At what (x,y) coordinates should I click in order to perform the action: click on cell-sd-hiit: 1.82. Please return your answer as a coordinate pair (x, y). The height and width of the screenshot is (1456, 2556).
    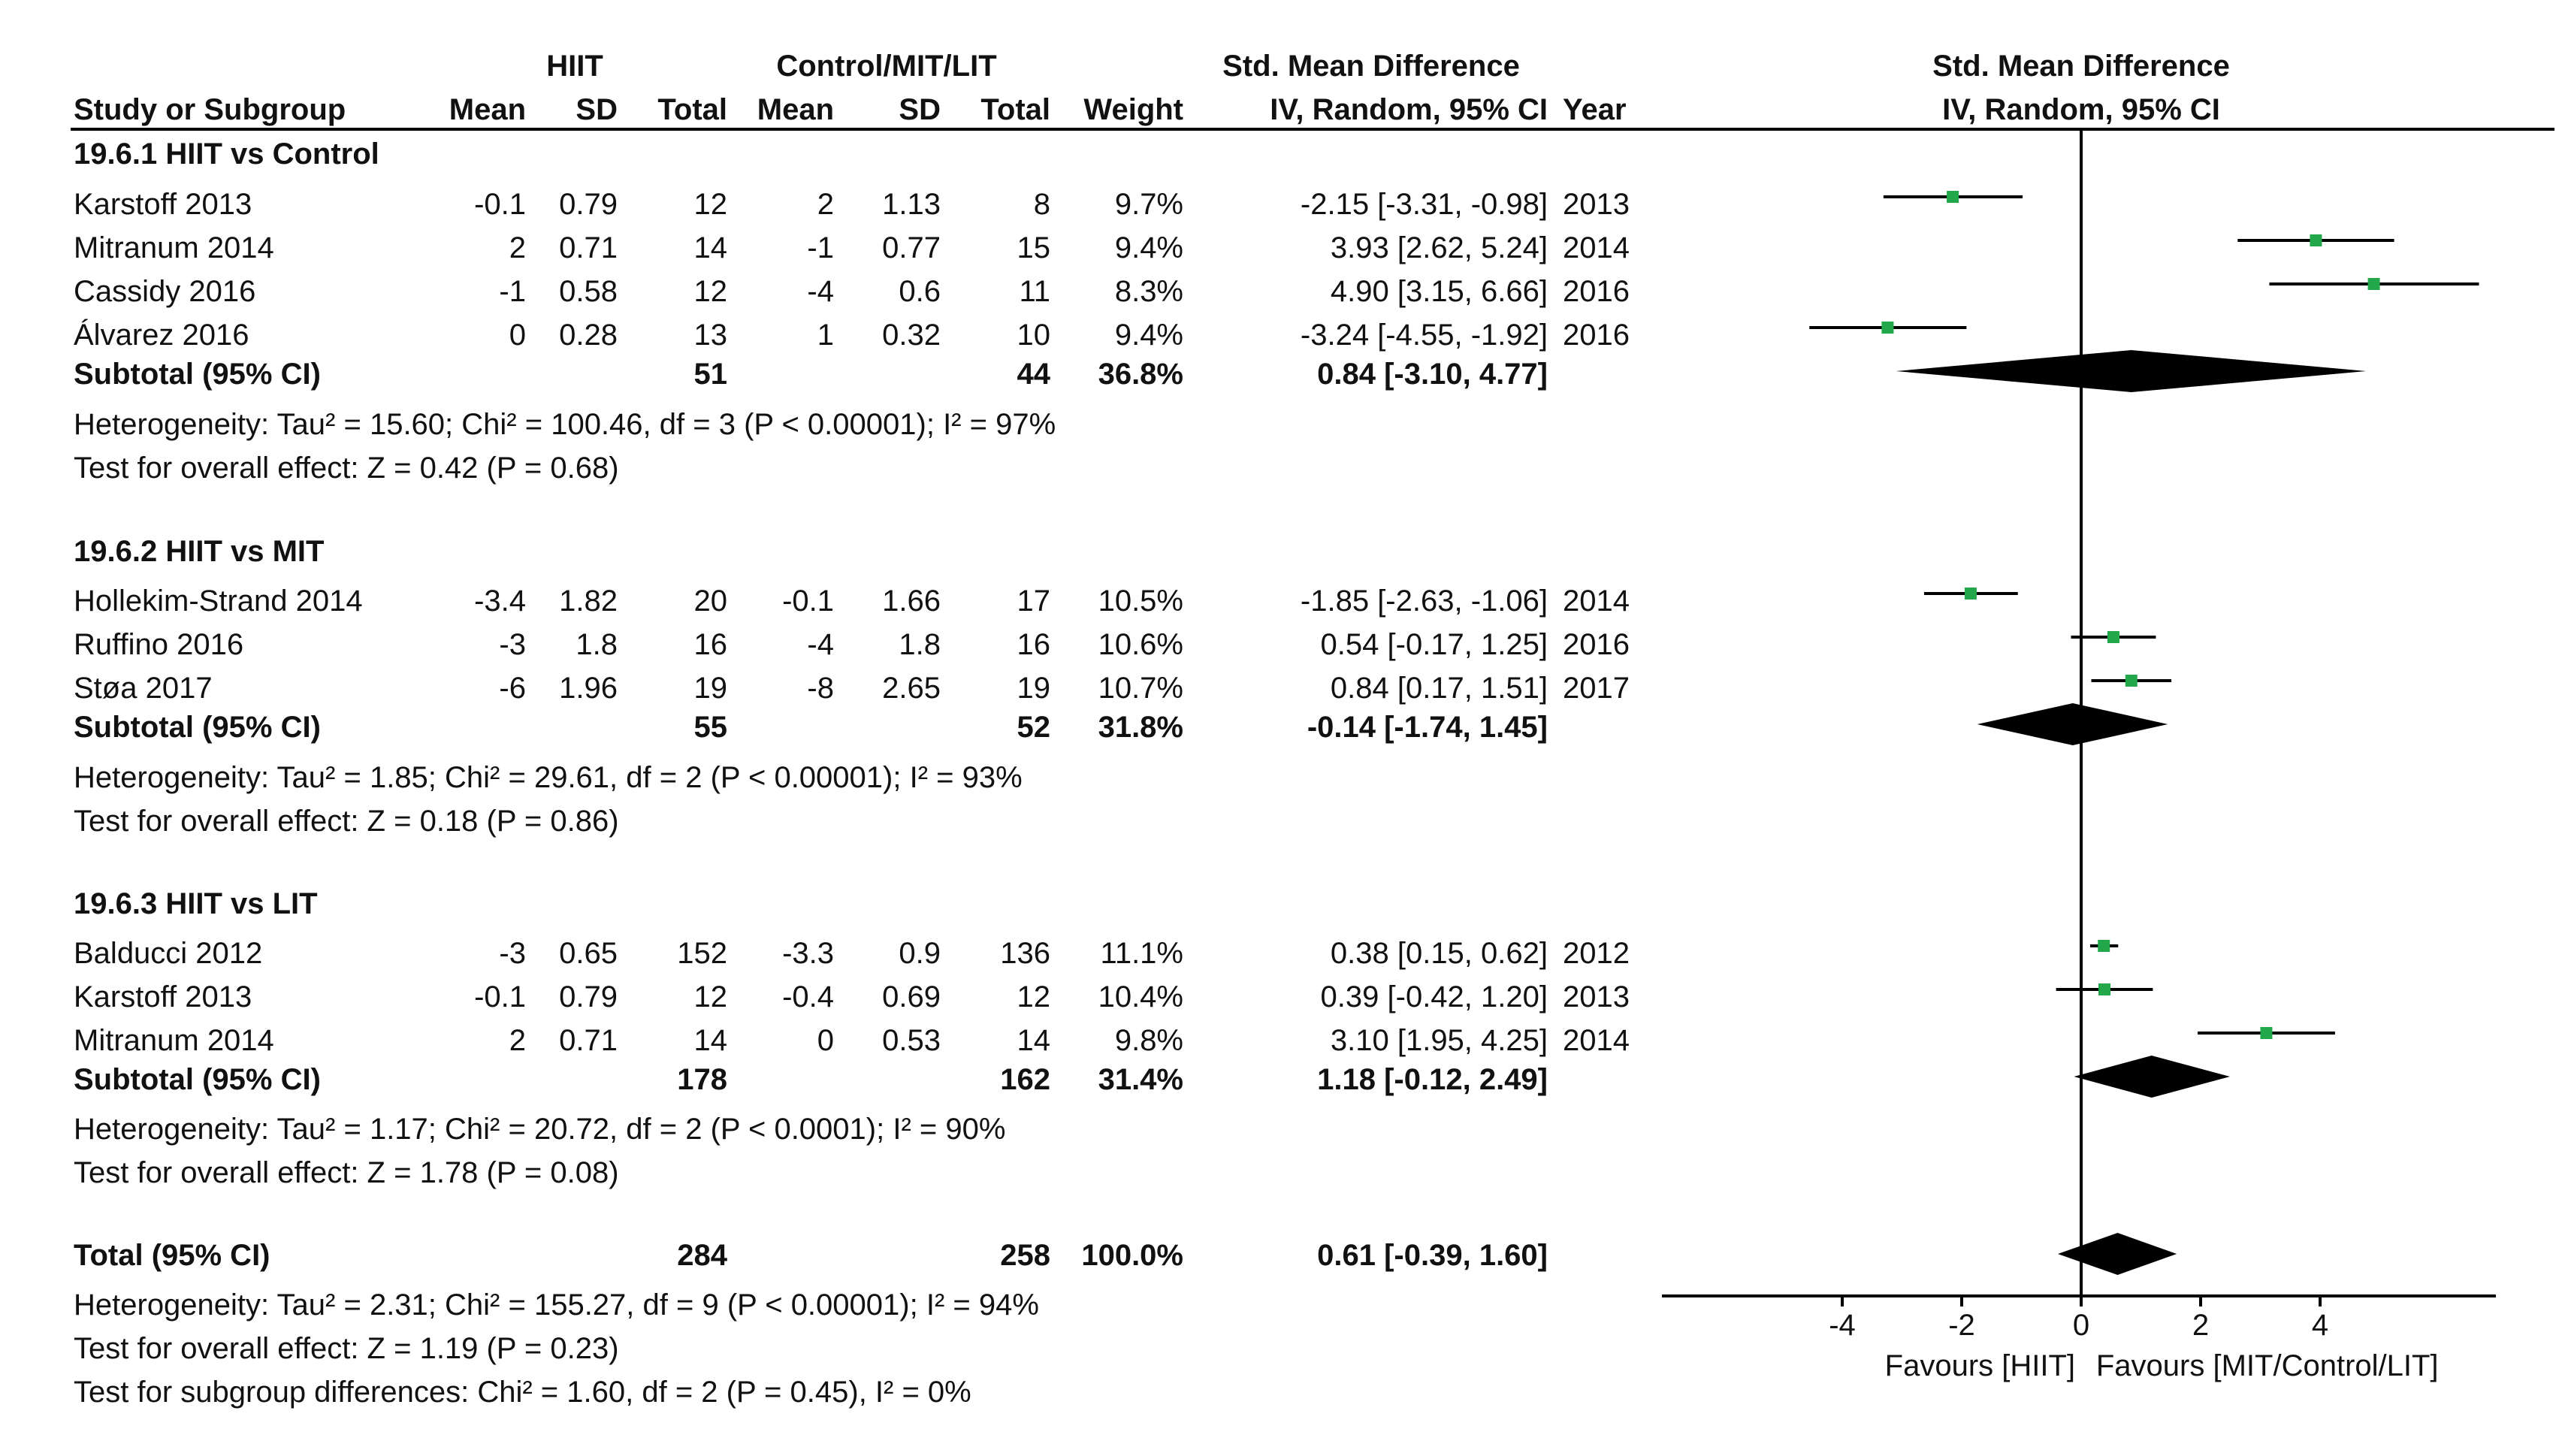
    Looking at the image, I should click on (588, 601).